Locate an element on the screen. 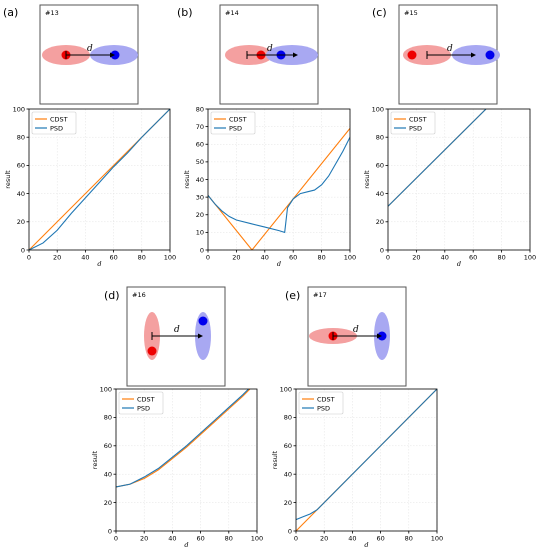  y-tick-label: 30 is located at coordinates (200, 197).